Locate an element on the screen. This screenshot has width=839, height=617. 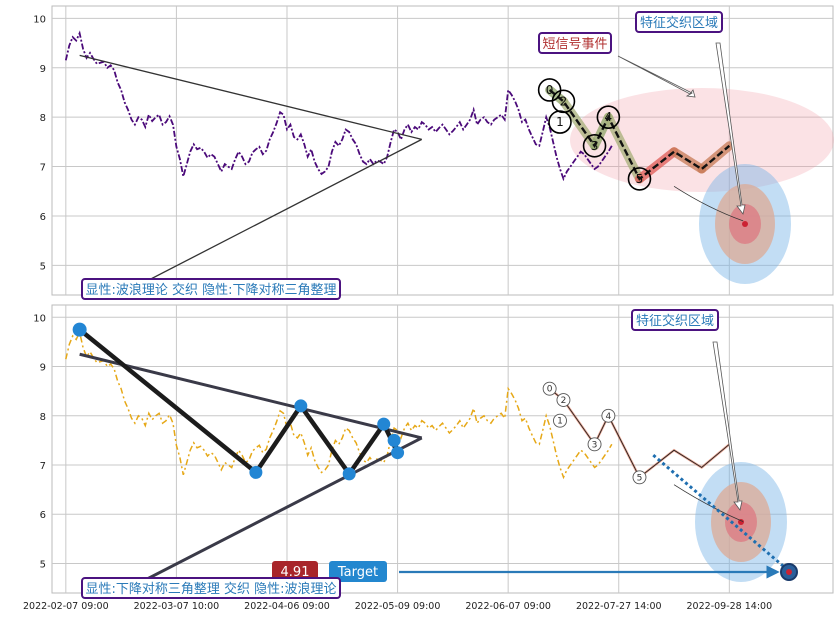
price-badge is located at coordinates (295, 571).